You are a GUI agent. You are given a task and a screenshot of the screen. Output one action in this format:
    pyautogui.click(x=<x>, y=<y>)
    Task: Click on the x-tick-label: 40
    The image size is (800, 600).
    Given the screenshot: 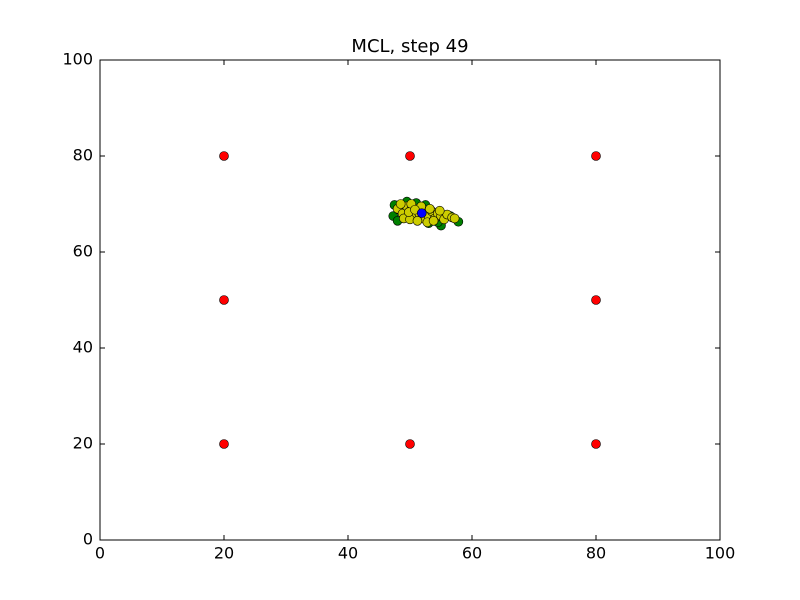 What is the action you would take?
    pyautogui.click(x=348, y=553)
    